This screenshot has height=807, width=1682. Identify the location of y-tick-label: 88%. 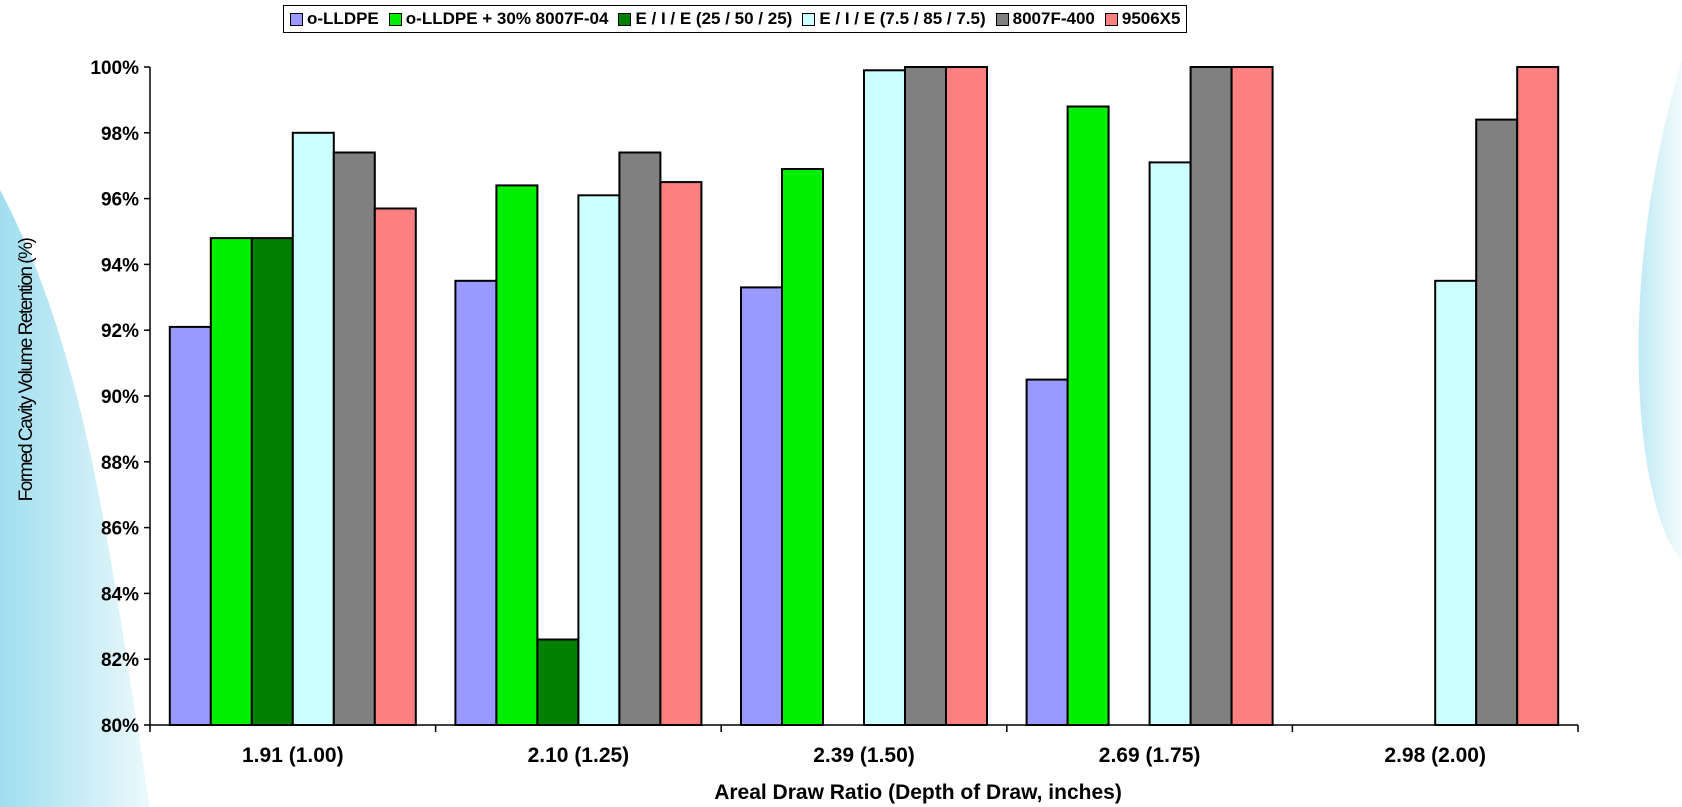
(120, 463).